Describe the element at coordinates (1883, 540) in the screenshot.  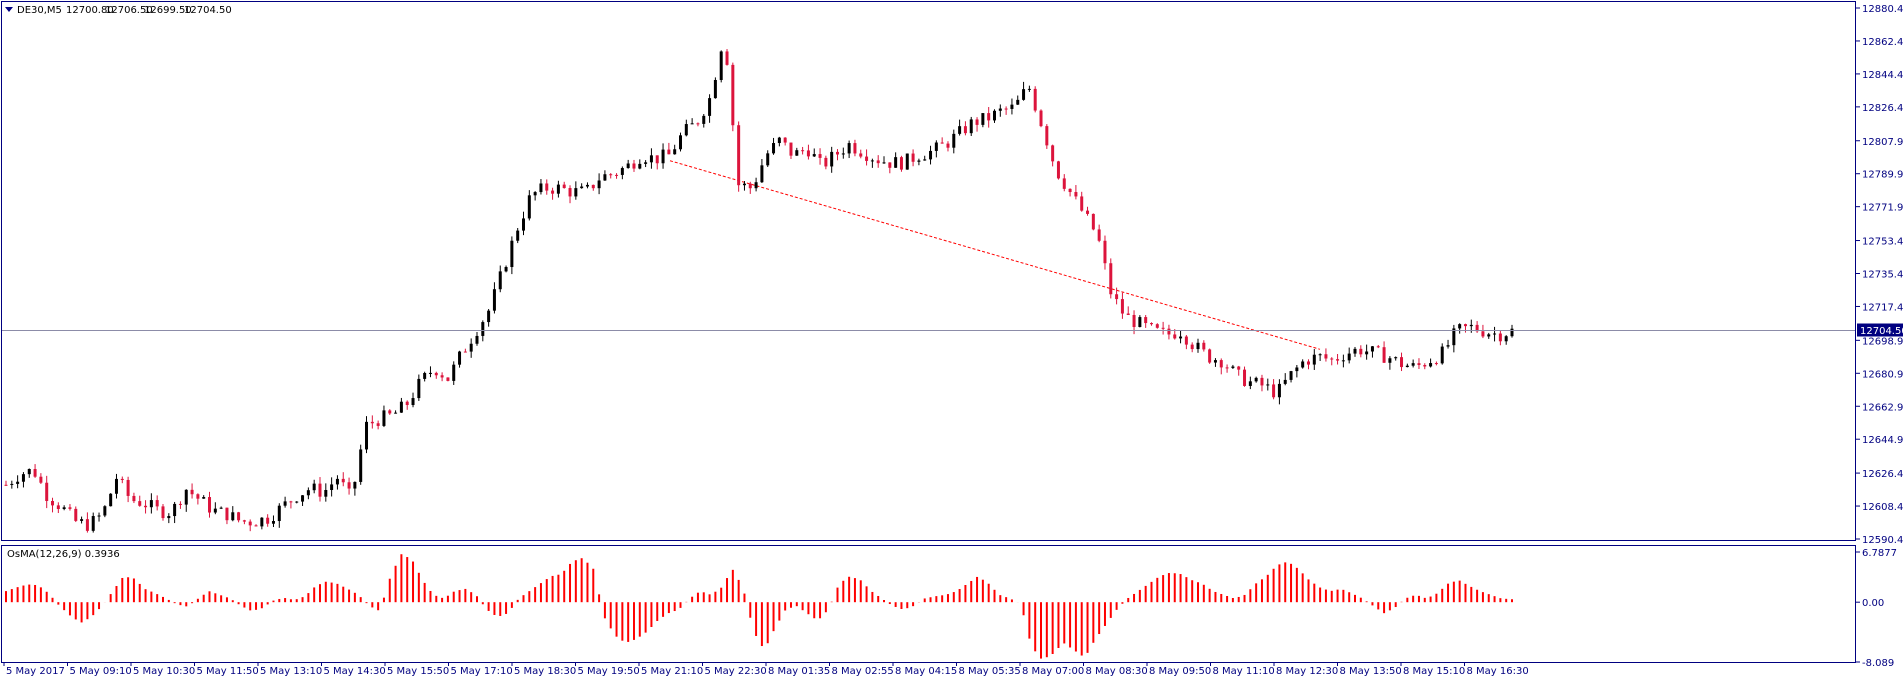
I see `price-tick-label: 12590.40` at that location.